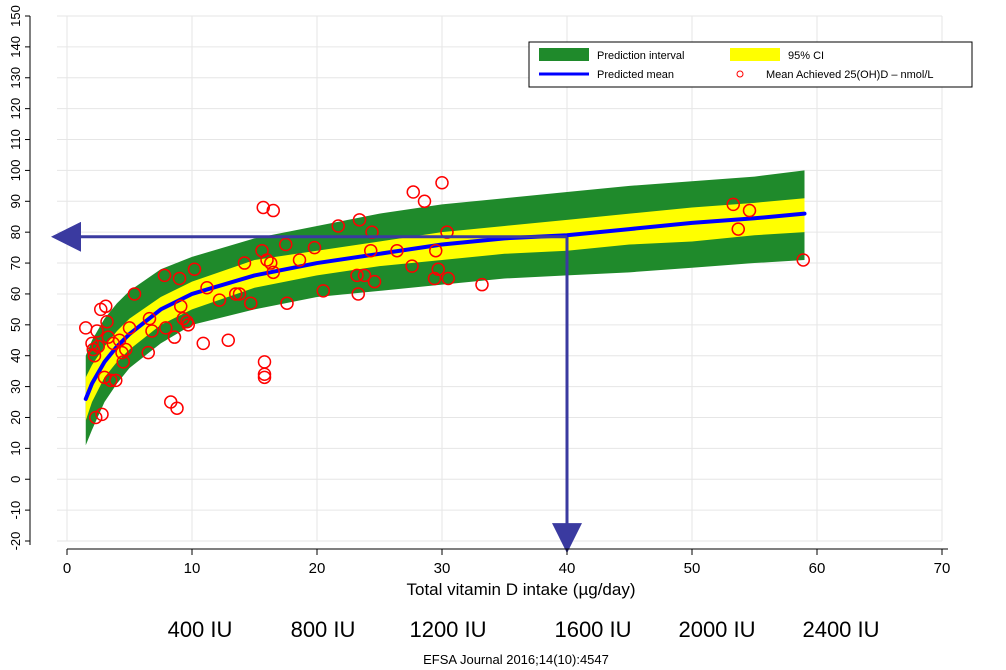 The image size is (1006, 670). Describe the element at coordinates (15, 325) in the screenshot. I see `y-tick-label: 50` at that location.